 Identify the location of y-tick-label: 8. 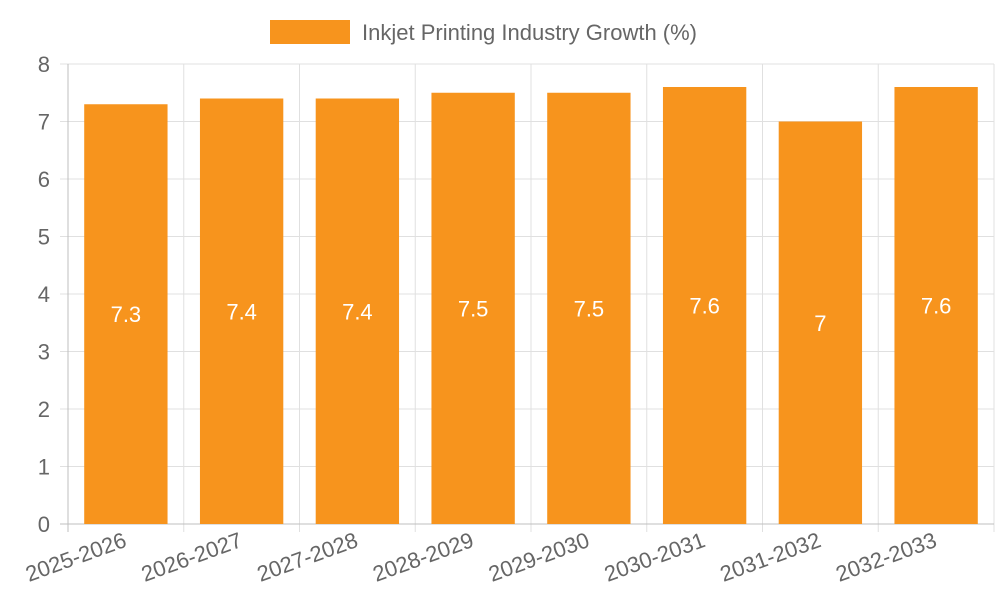
(44, 64).